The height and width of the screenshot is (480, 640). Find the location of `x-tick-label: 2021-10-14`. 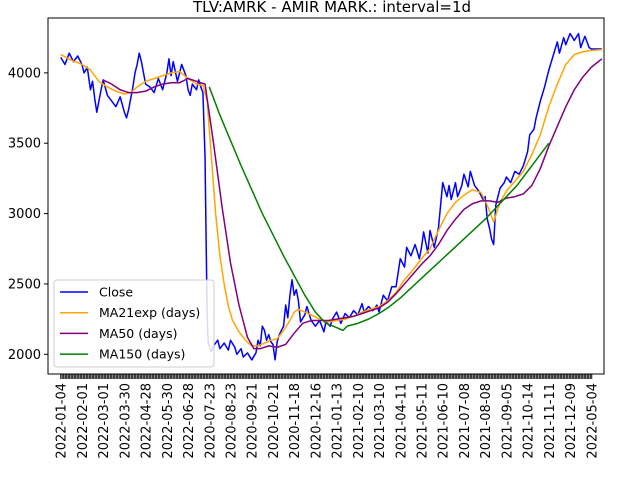

x-tick-label: 2021-10-14 is located at coordinates (529, 421).